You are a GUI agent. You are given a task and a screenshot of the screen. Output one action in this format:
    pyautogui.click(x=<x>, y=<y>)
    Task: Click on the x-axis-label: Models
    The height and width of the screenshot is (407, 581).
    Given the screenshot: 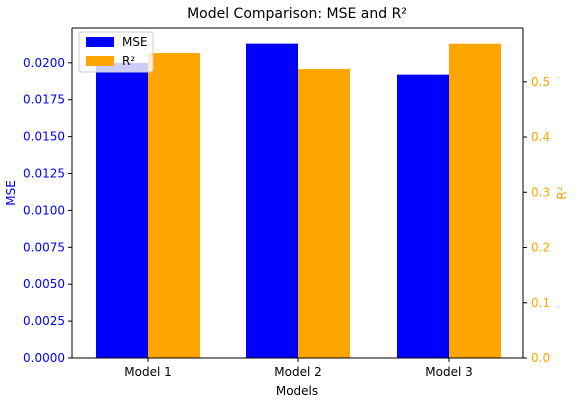 What is the action you would take?
    pyautogui.click(x=297, y=391)
    